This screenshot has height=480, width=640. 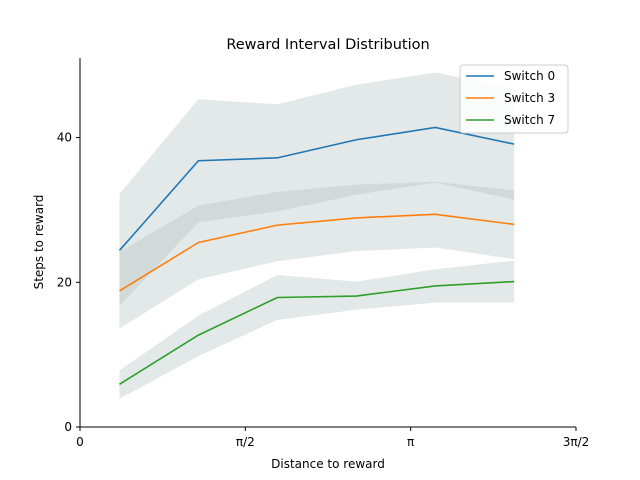 I want to click on chart-title: Reward Interval Distribution, so click(x=327, y=45).